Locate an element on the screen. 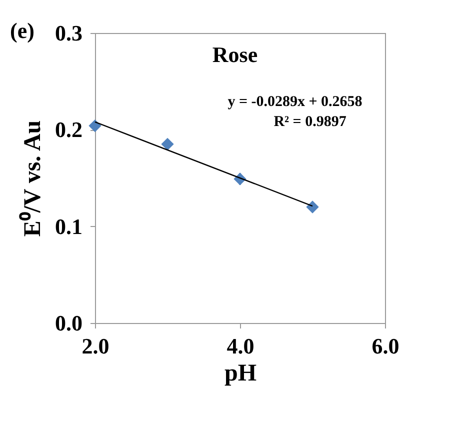  x-tick-label: 2.0 is located at coordinates (96, 346).